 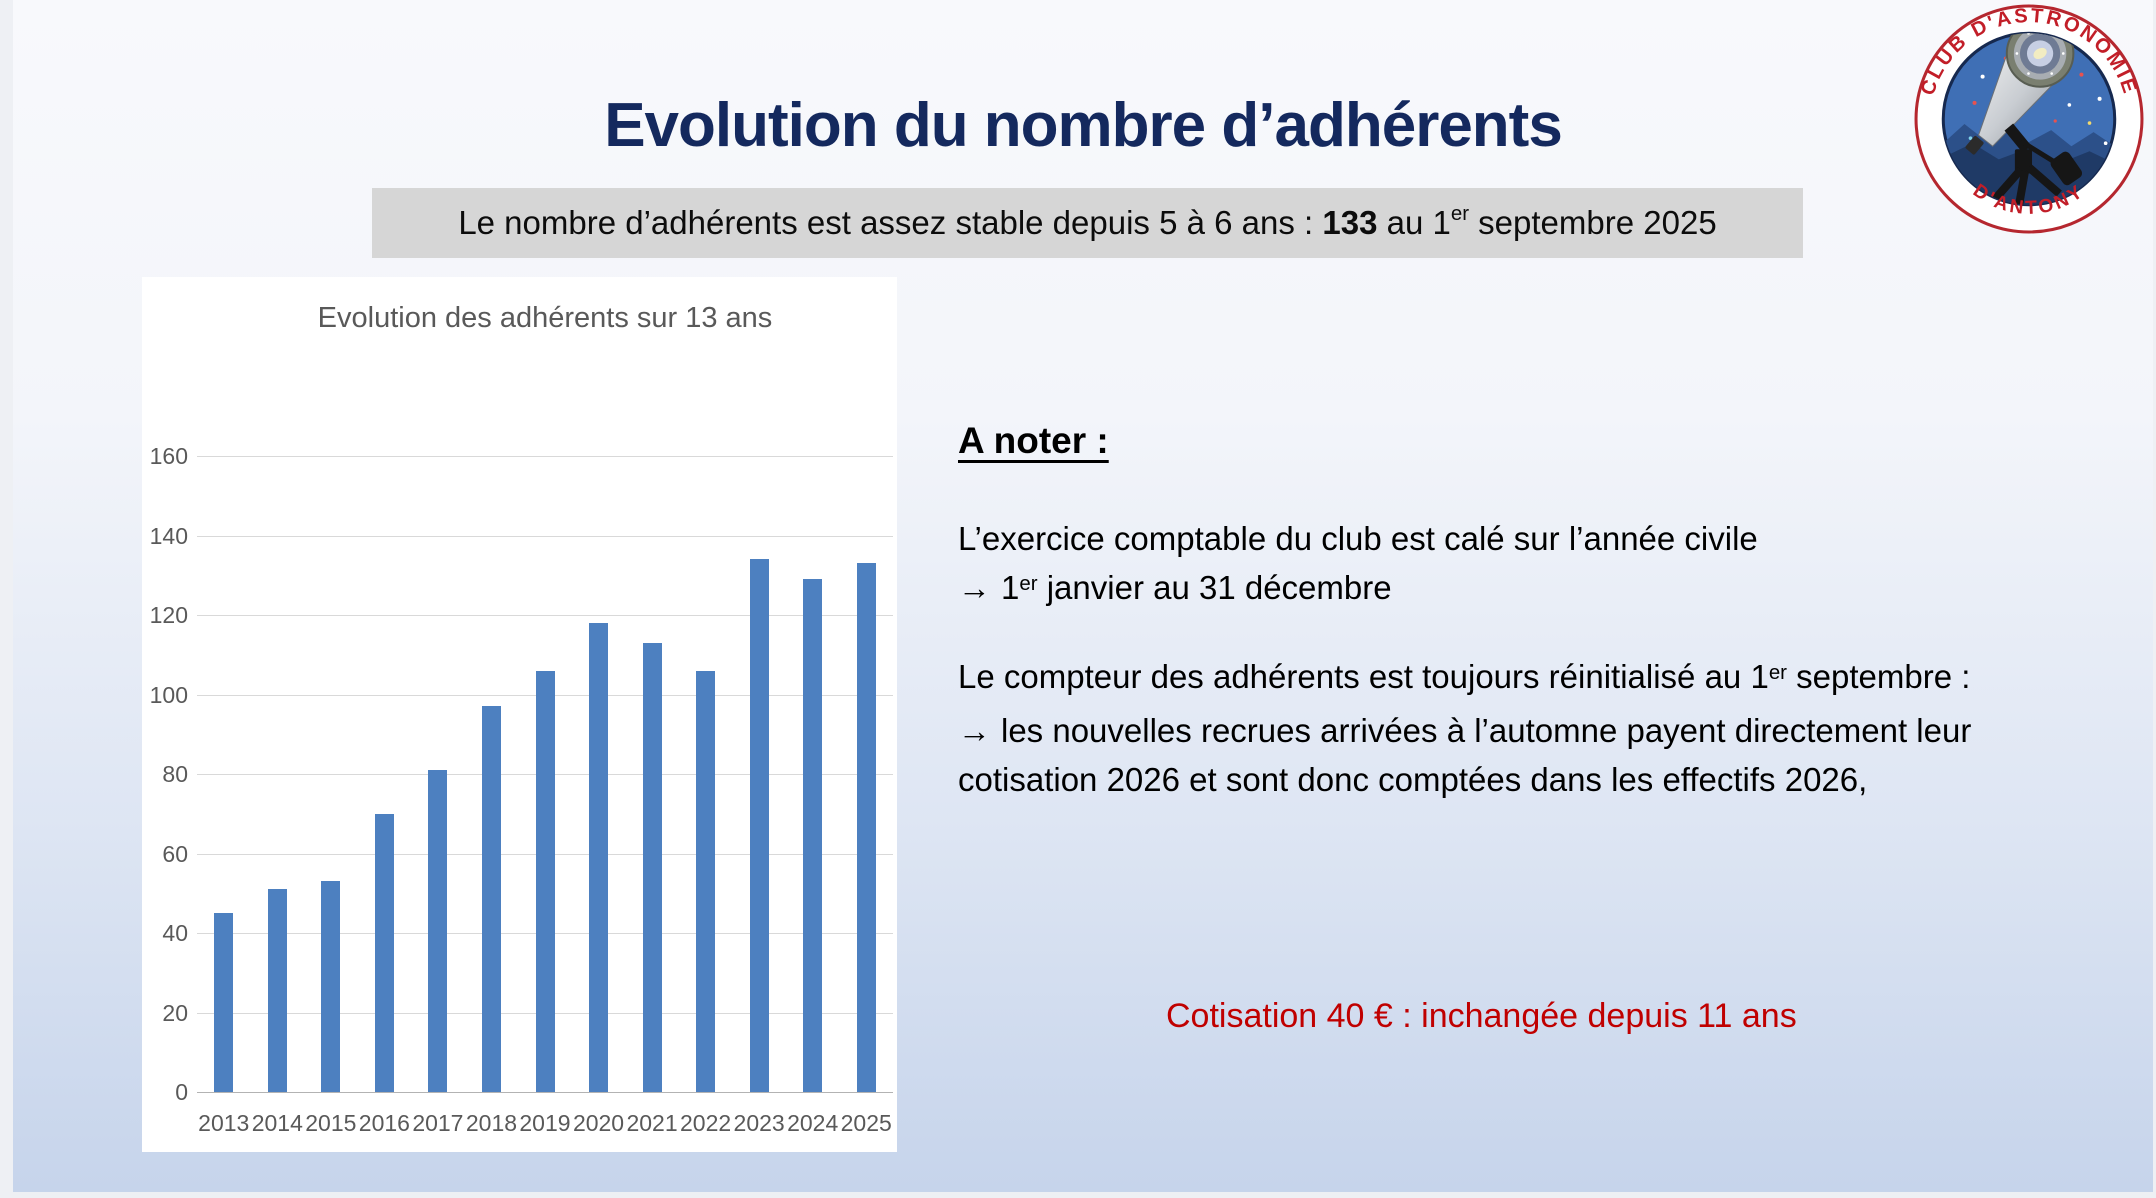 I want to click on x-axis-label-2017: 2017, so click(x=438, y=1123).